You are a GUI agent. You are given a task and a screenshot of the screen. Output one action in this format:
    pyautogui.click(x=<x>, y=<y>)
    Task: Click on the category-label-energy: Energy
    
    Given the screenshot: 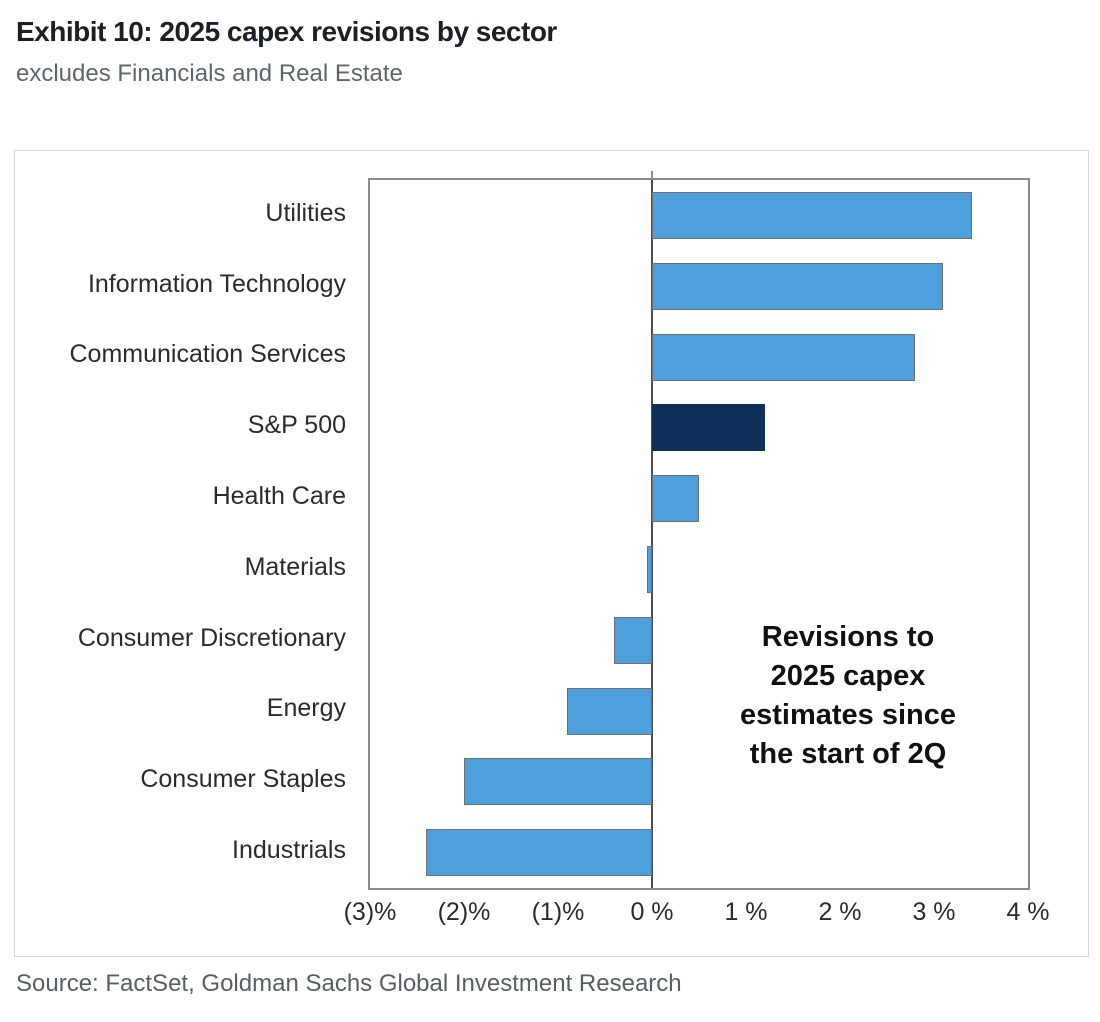 What is the action you would take?
    pyautogui.click(x=306, y=708)
    